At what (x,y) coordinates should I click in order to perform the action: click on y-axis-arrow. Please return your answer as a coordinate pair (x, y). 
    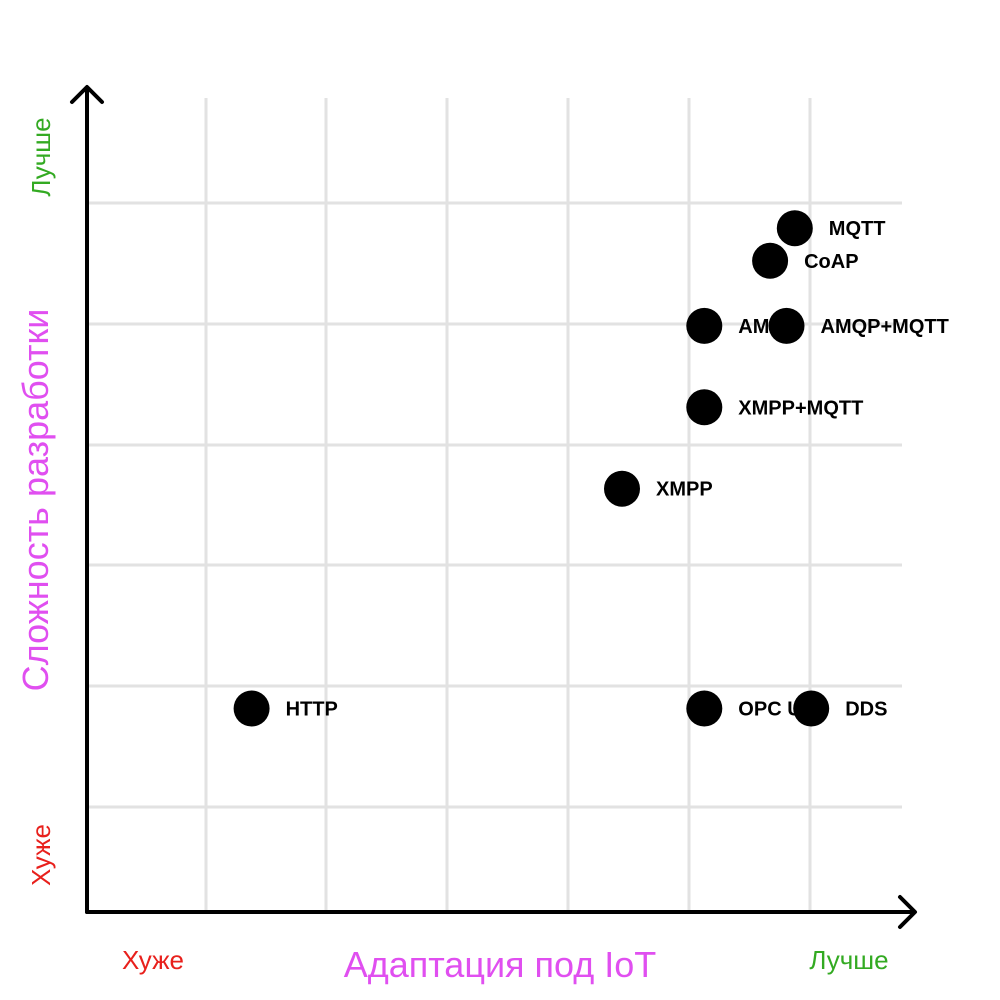
    Looking at the image, I should click on (87, 94).